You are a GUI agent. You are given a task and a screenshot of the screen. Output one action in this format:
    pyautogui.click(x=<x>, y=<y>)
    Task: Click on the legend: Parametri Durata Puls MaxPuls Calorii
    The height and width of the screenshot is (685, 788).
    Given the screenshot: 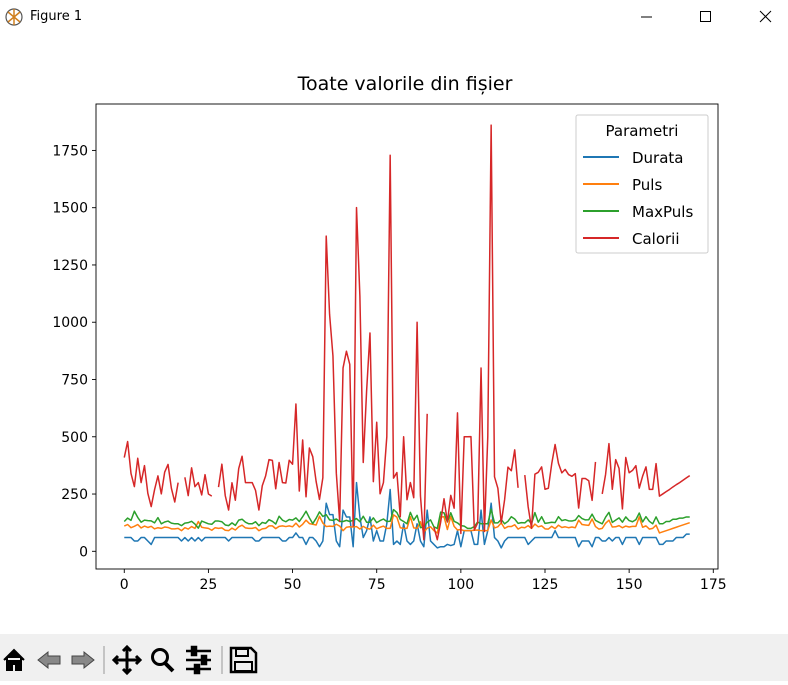 What is the action you would take?
    pyautogui.click(x=642, y=184)
    